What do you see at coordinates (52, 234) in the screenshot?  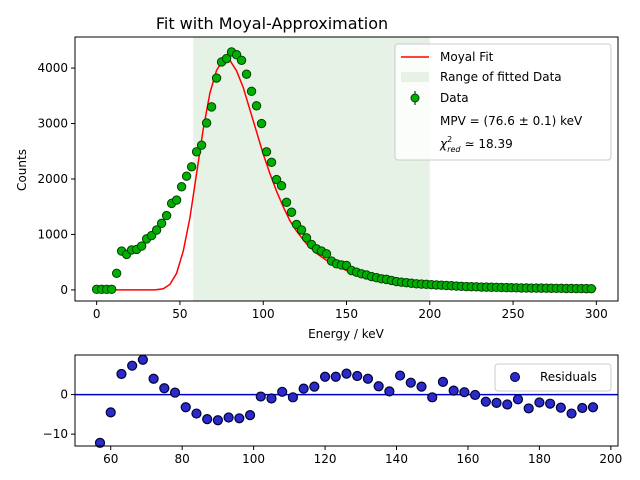 I see `y-tick-label: 1000` at bounding box center [52, 234].